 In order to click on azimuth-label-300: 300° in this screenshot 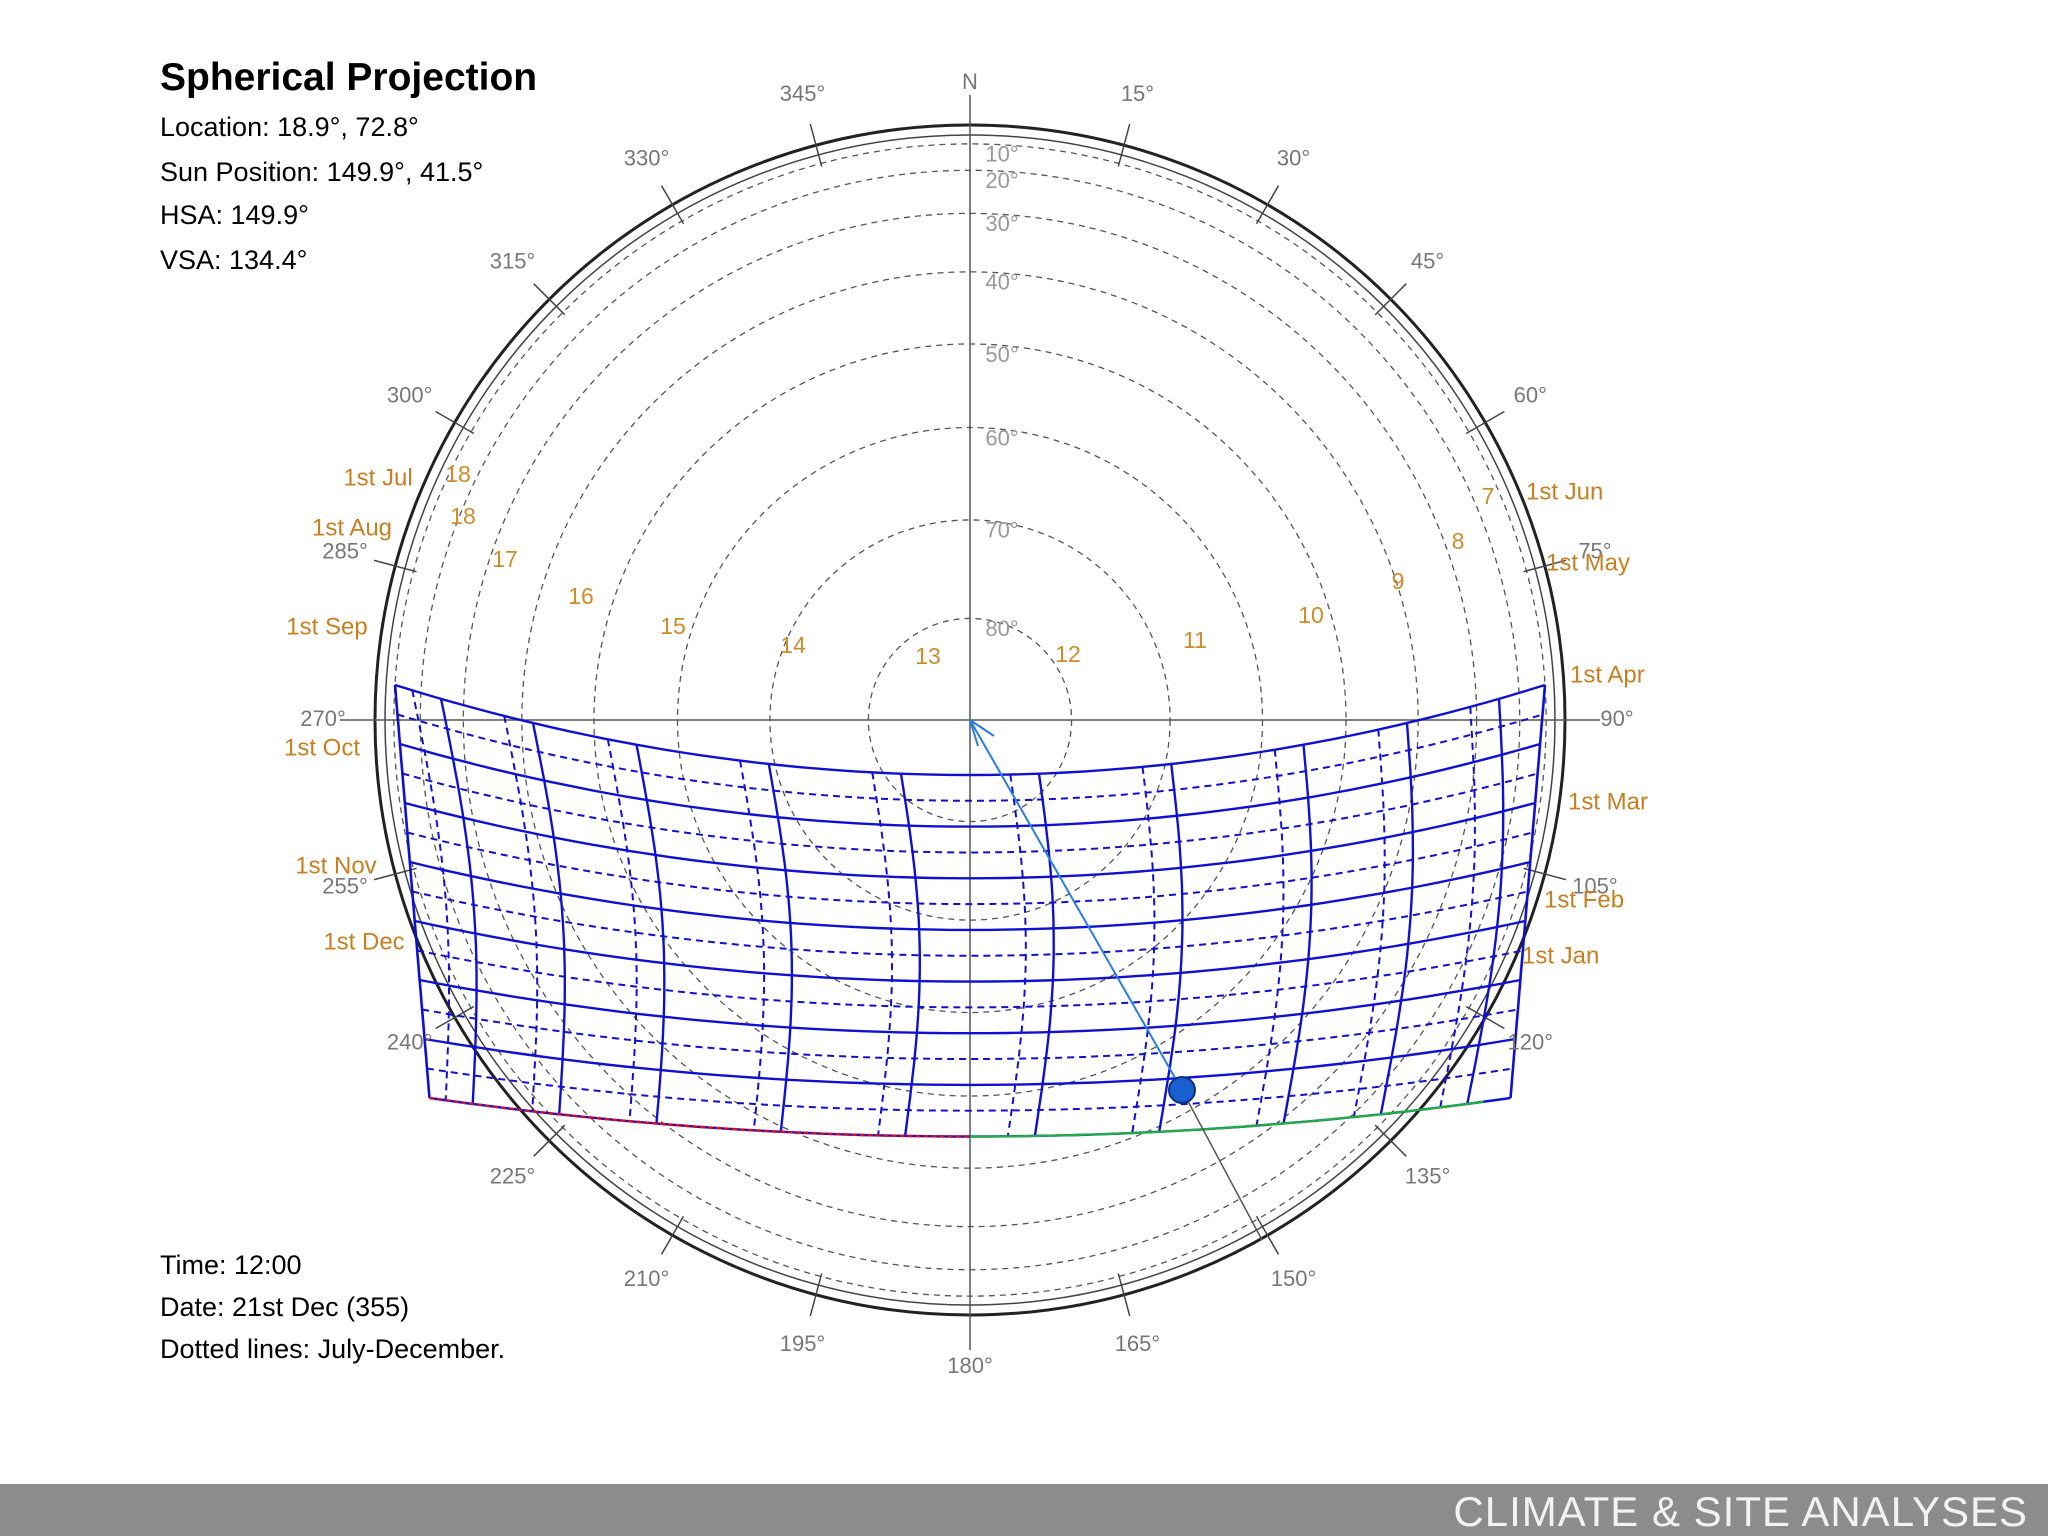, I will do `click(410, 394)`.